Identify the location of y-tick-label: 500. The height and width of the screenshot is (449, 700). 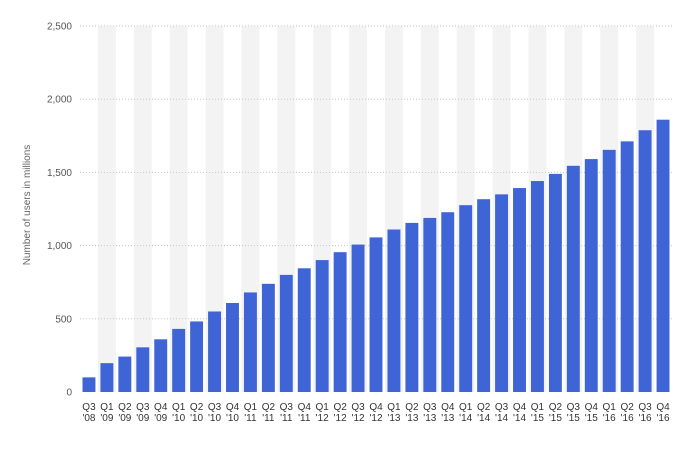
(63, 319).